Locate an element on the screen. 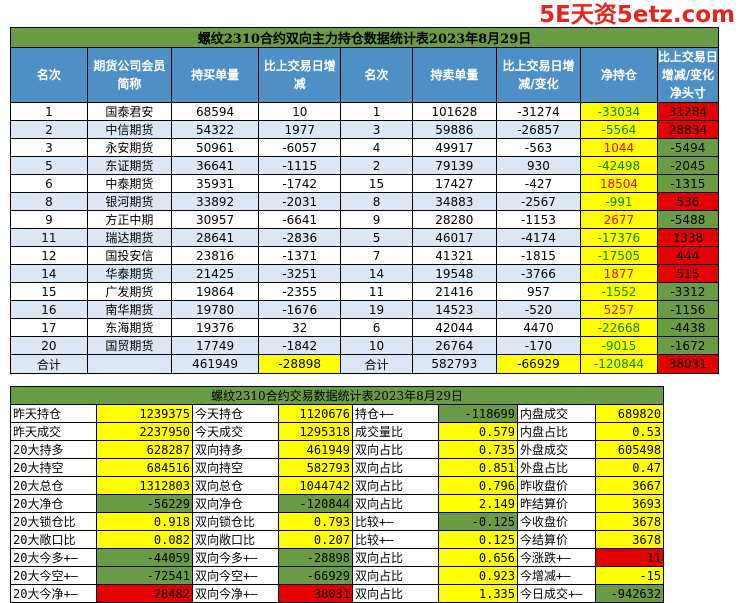 The height and width of the screenshot is (603, 739). row-label: 持仓+— is located at coordinates (395, 413).